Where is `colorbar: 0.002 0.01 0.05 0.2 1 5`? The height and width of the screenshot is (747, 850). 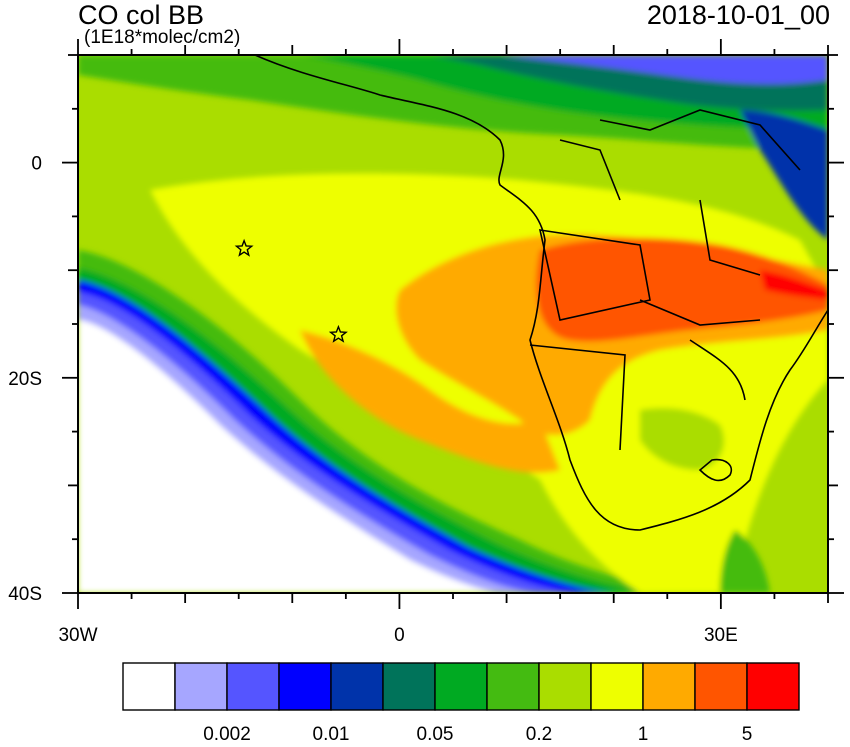 colorbar: 0.002 0.01 0.05 0.2 1 5 is located at coordinates (461, 703).